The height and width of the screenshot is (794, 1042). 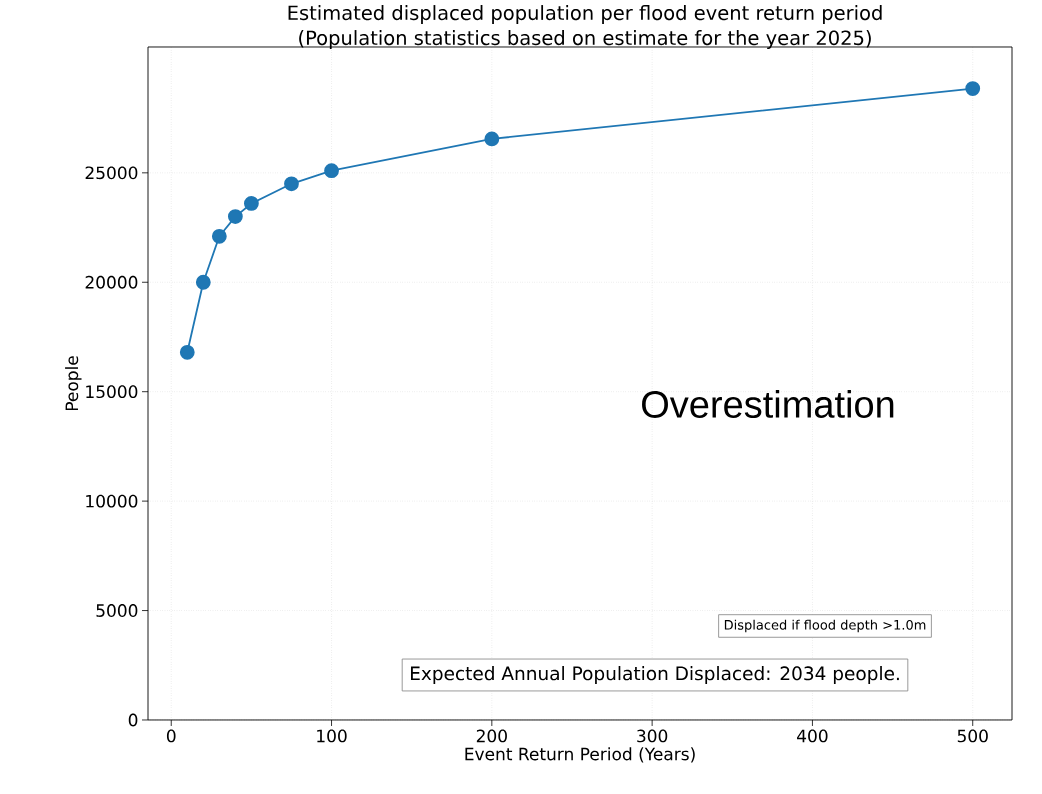 What do you see at coordinates (332, 736) in the screenshot?
I see `x-tick-label: 100` at bounding box center [332, 736].